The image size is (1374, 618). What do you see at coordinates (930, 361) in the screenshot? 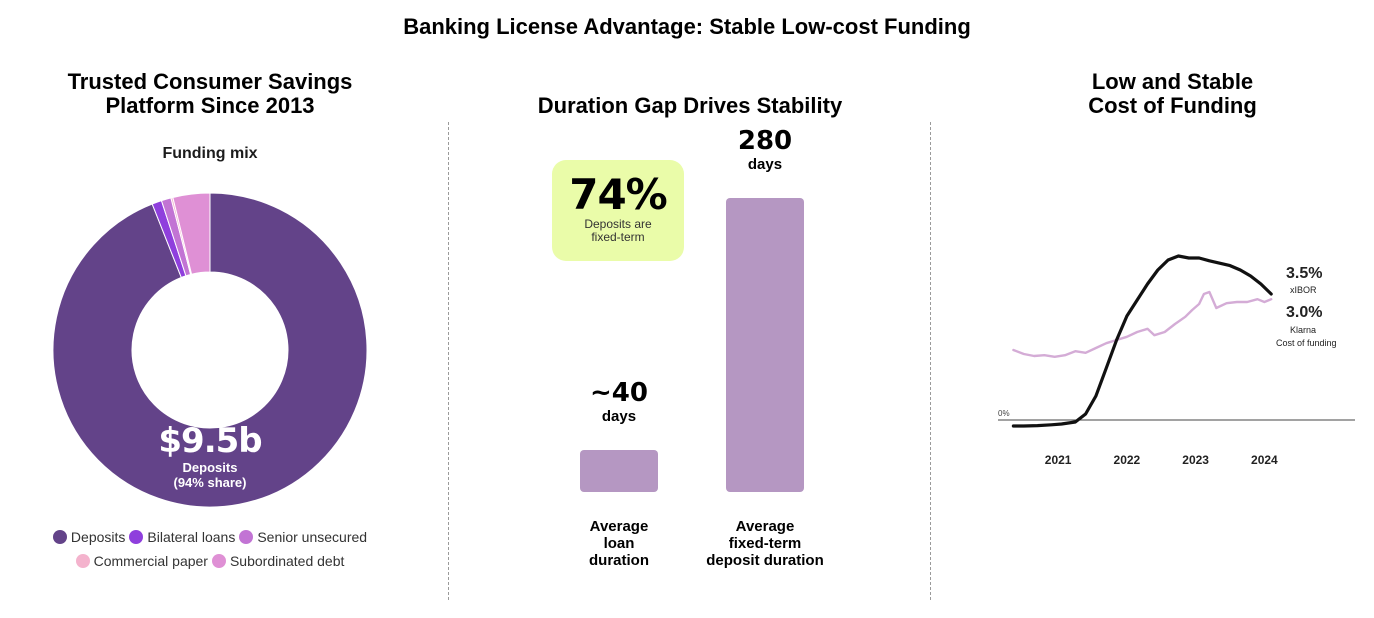
I see `panel-divider-right` at bounding box center [930, 361].